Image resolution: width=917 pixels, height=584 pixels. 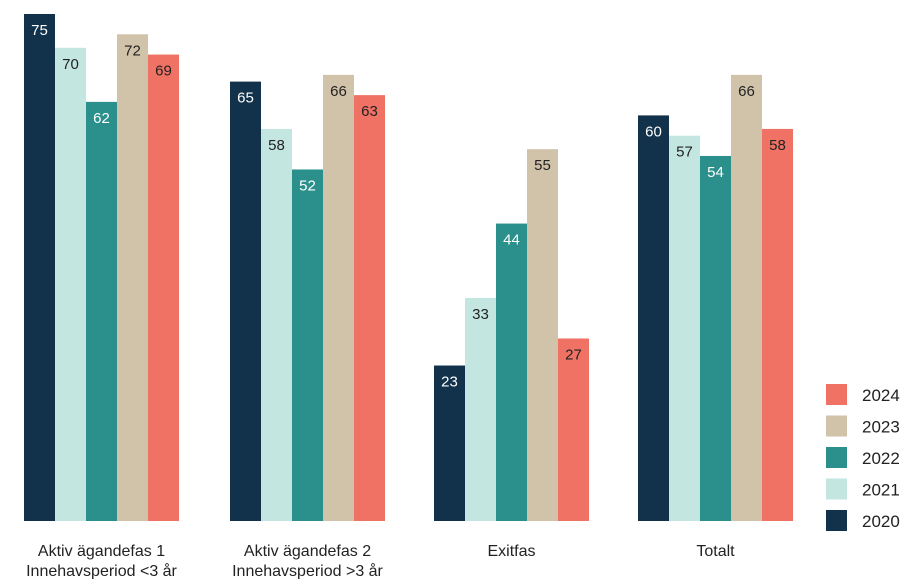 I want to click on data-label: 63, so click(x=369, y=111).